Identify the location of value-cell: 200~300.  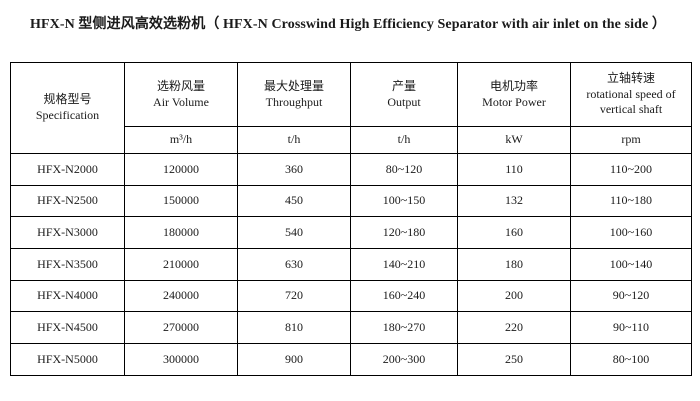
(404, 359).